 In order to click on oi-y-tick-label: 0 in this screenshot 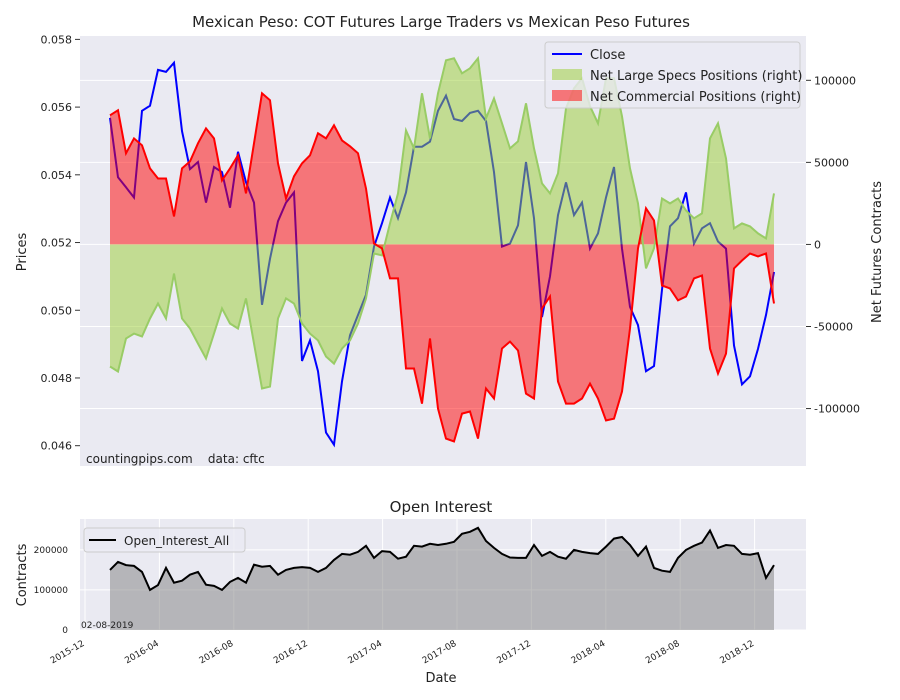, I will do `click(65, 631)`.